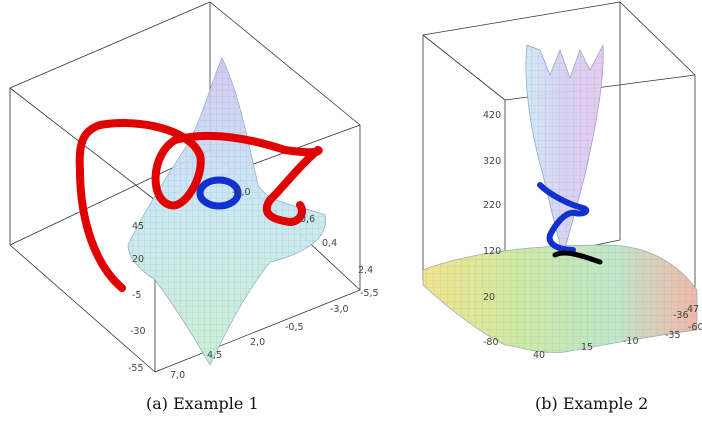 The width and height of the screenshot is (702, 425). Describe the element at coordinates (136, 295) in the screenshot. I see `tick-a-z-2: -5` at that location.